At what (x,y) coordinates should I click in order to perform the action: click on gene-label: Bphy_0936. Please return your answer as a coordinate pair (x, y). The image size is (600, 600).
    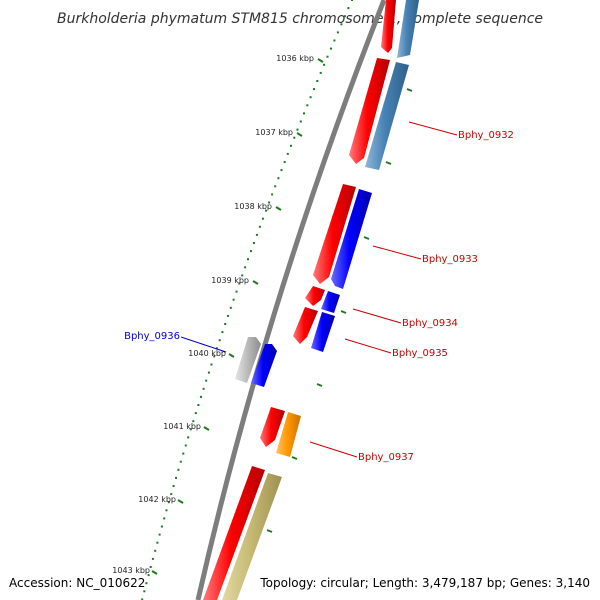
    Looking at the image, I should click on (152, 336).